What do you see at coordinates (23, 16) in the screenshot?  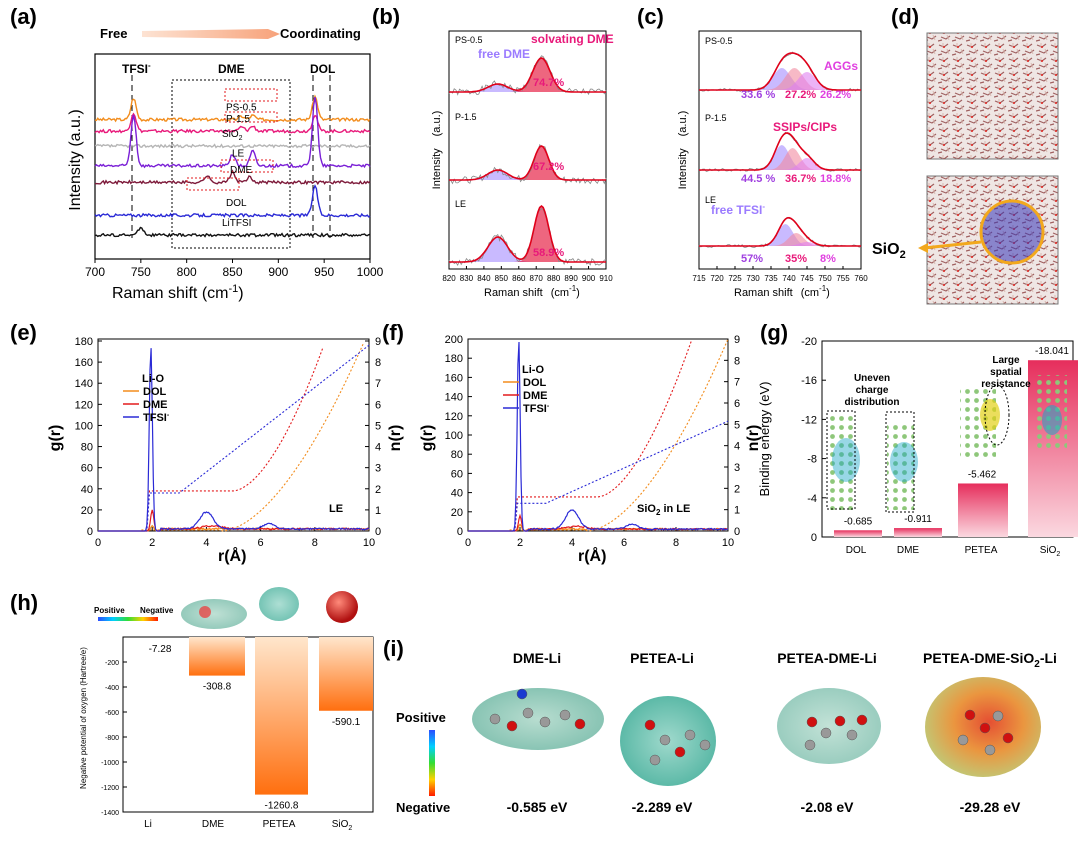 I see `panel-label-a: (a)` at bounding box center [23, 16].